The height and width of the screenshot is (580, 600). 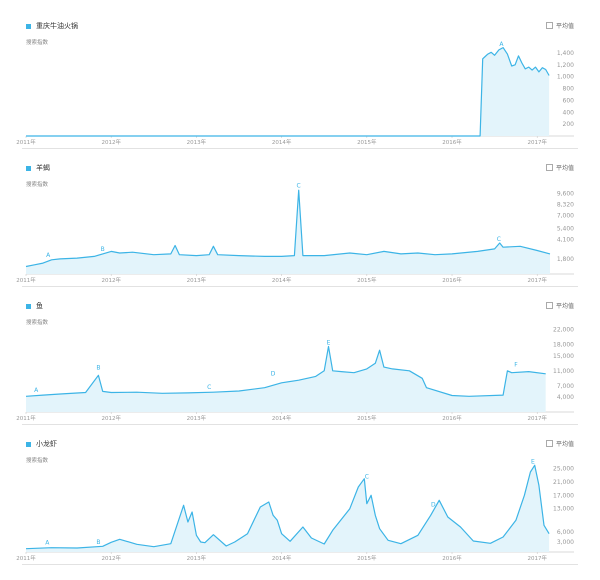 What do you see at coordinates (565, 53) in the screenshot?
I see `y-tick-label: 1,400` at bounding box center [565, 53].